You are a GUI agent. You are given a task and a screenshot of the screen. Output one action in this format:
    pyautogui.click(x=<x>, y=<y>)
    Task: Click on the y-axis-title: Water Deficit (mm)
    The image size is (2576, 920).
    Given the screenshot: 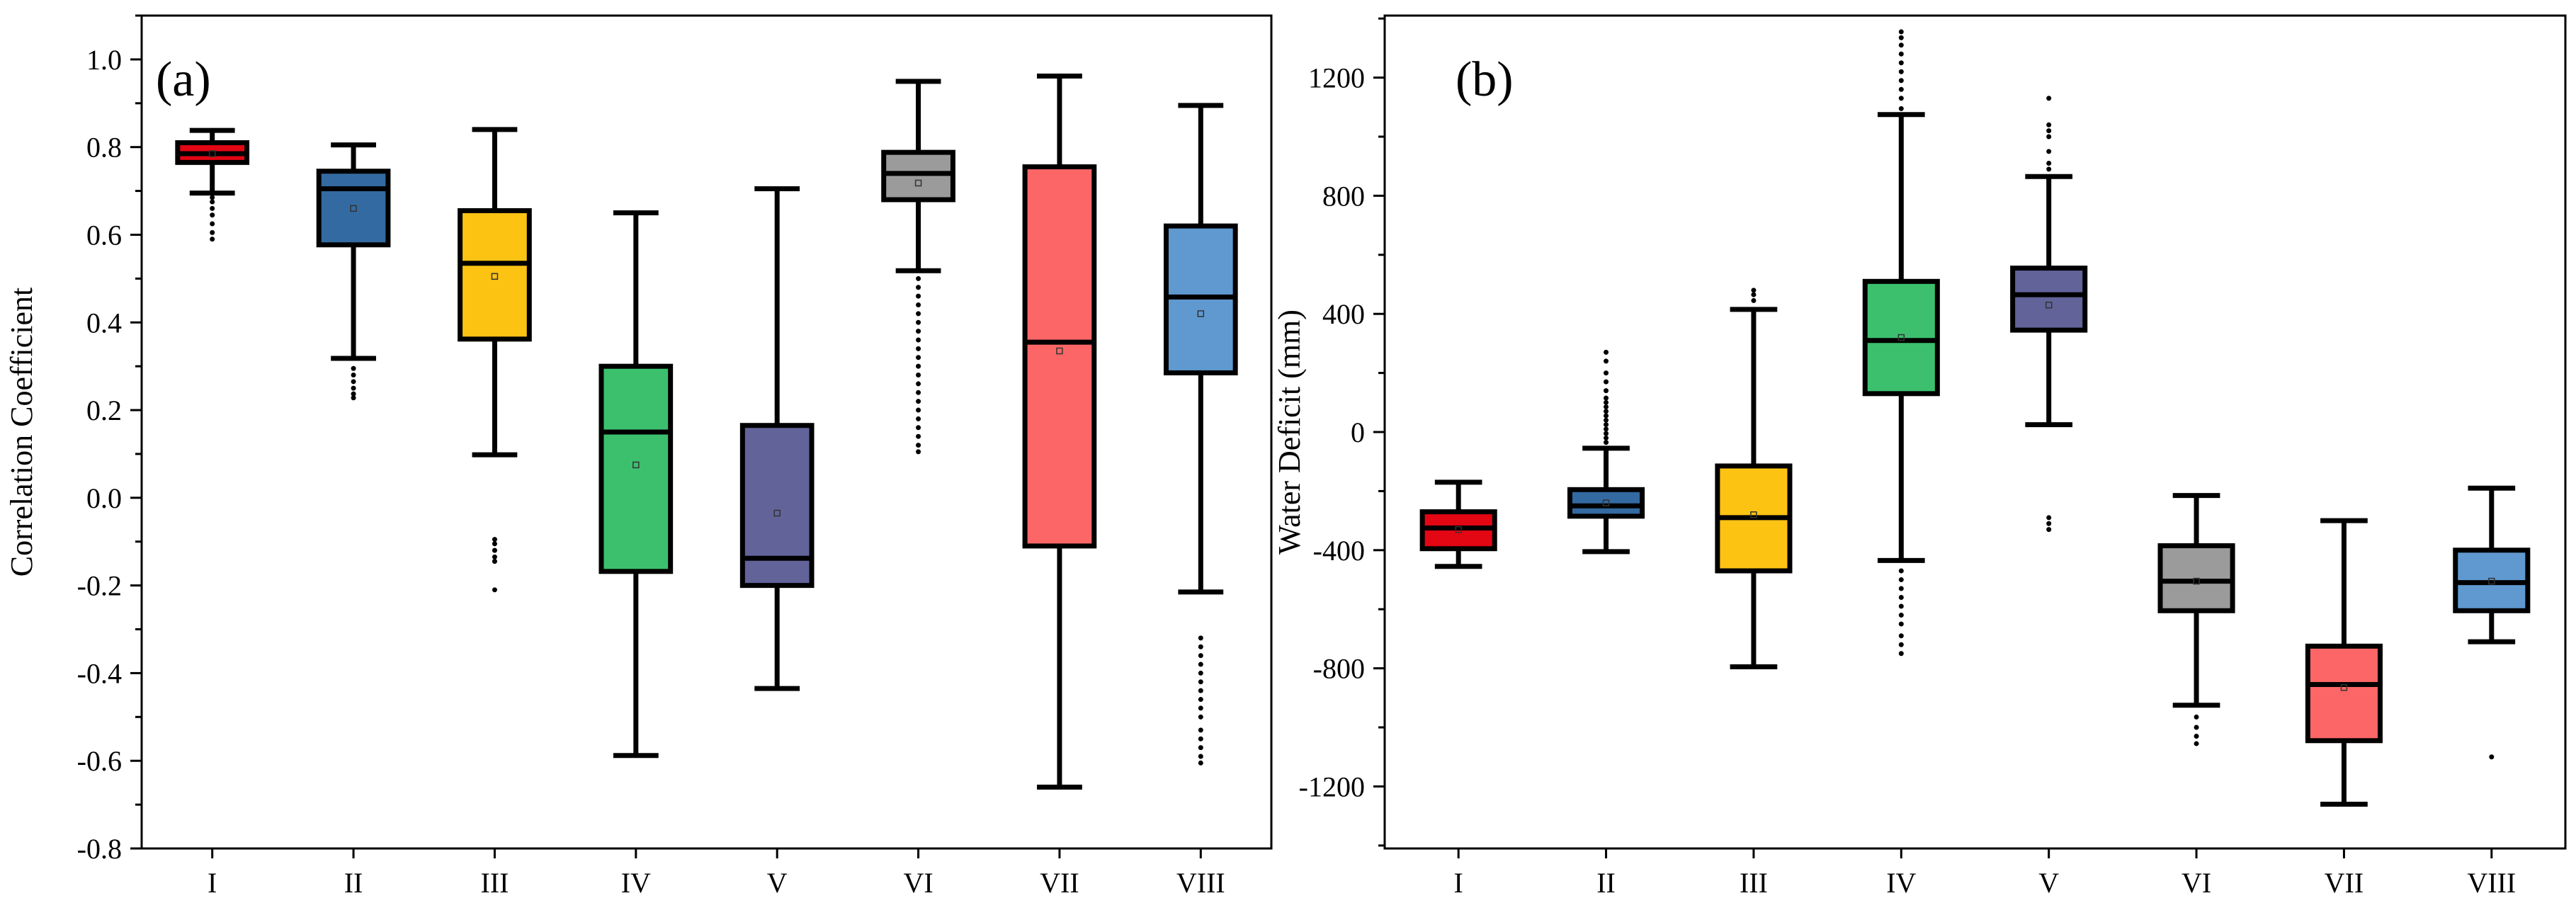 What is the action you would take?
    pyautogui.click(x=1289, y=432)
    